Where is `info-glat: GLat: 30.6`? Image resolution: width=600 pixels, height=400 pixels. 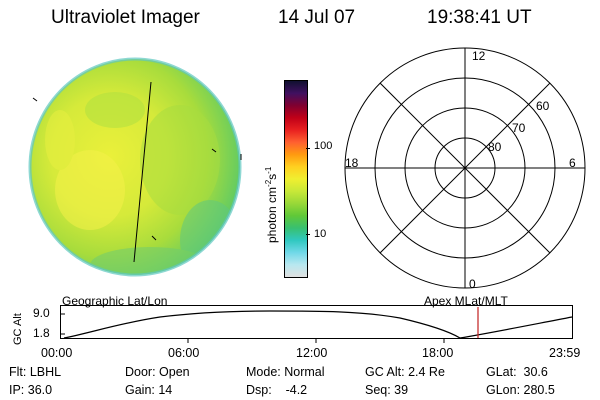
info-glat: GLat: 30.6 is located at coordinates (517, 372).